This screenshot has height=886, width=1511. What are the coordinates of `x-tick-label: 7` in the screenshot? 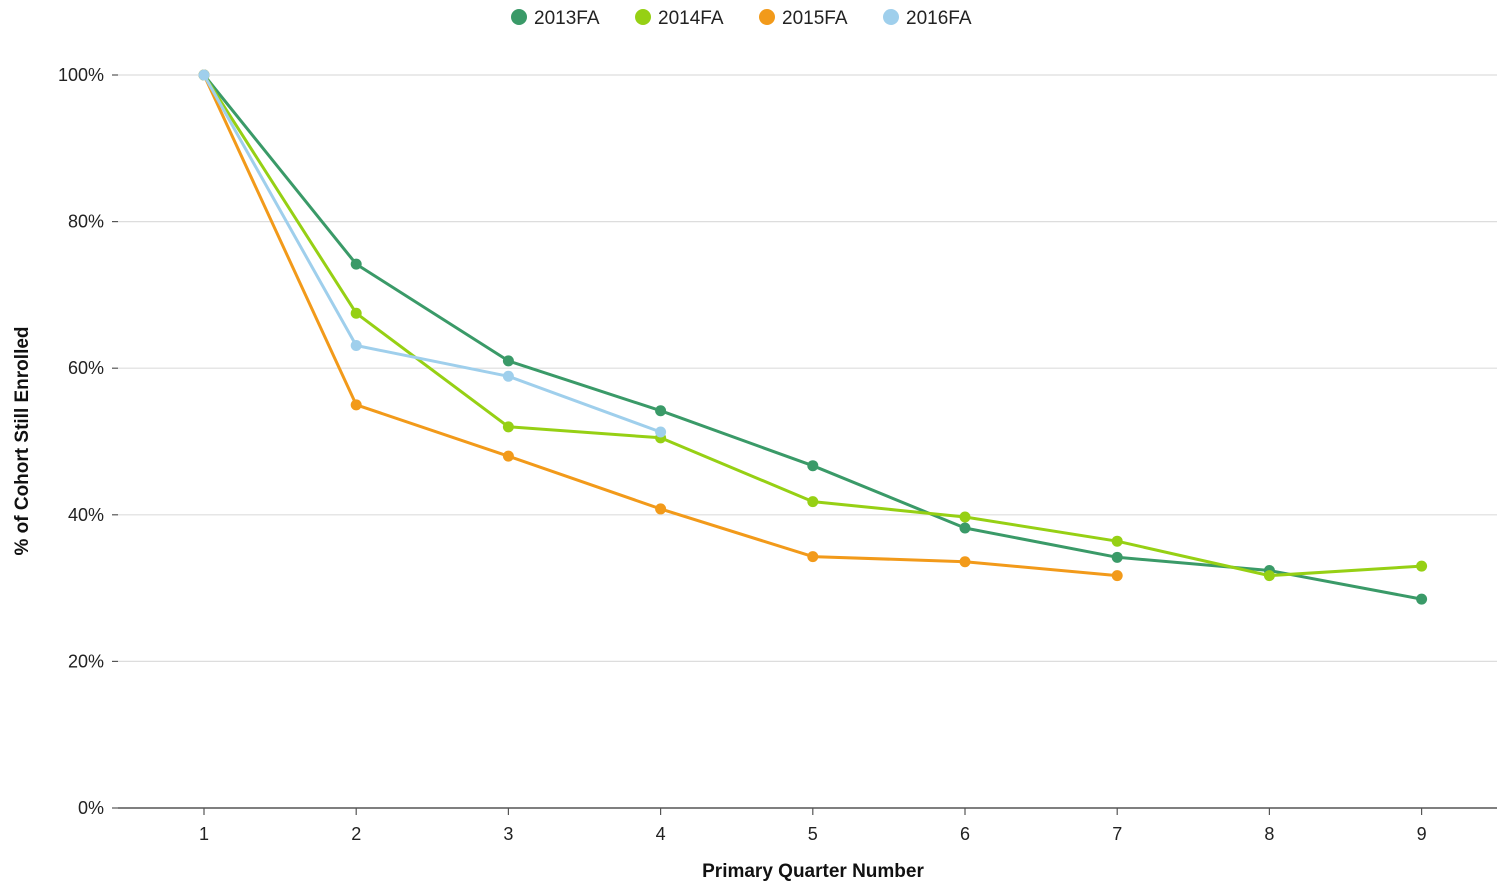 It's located at (1117, 834).